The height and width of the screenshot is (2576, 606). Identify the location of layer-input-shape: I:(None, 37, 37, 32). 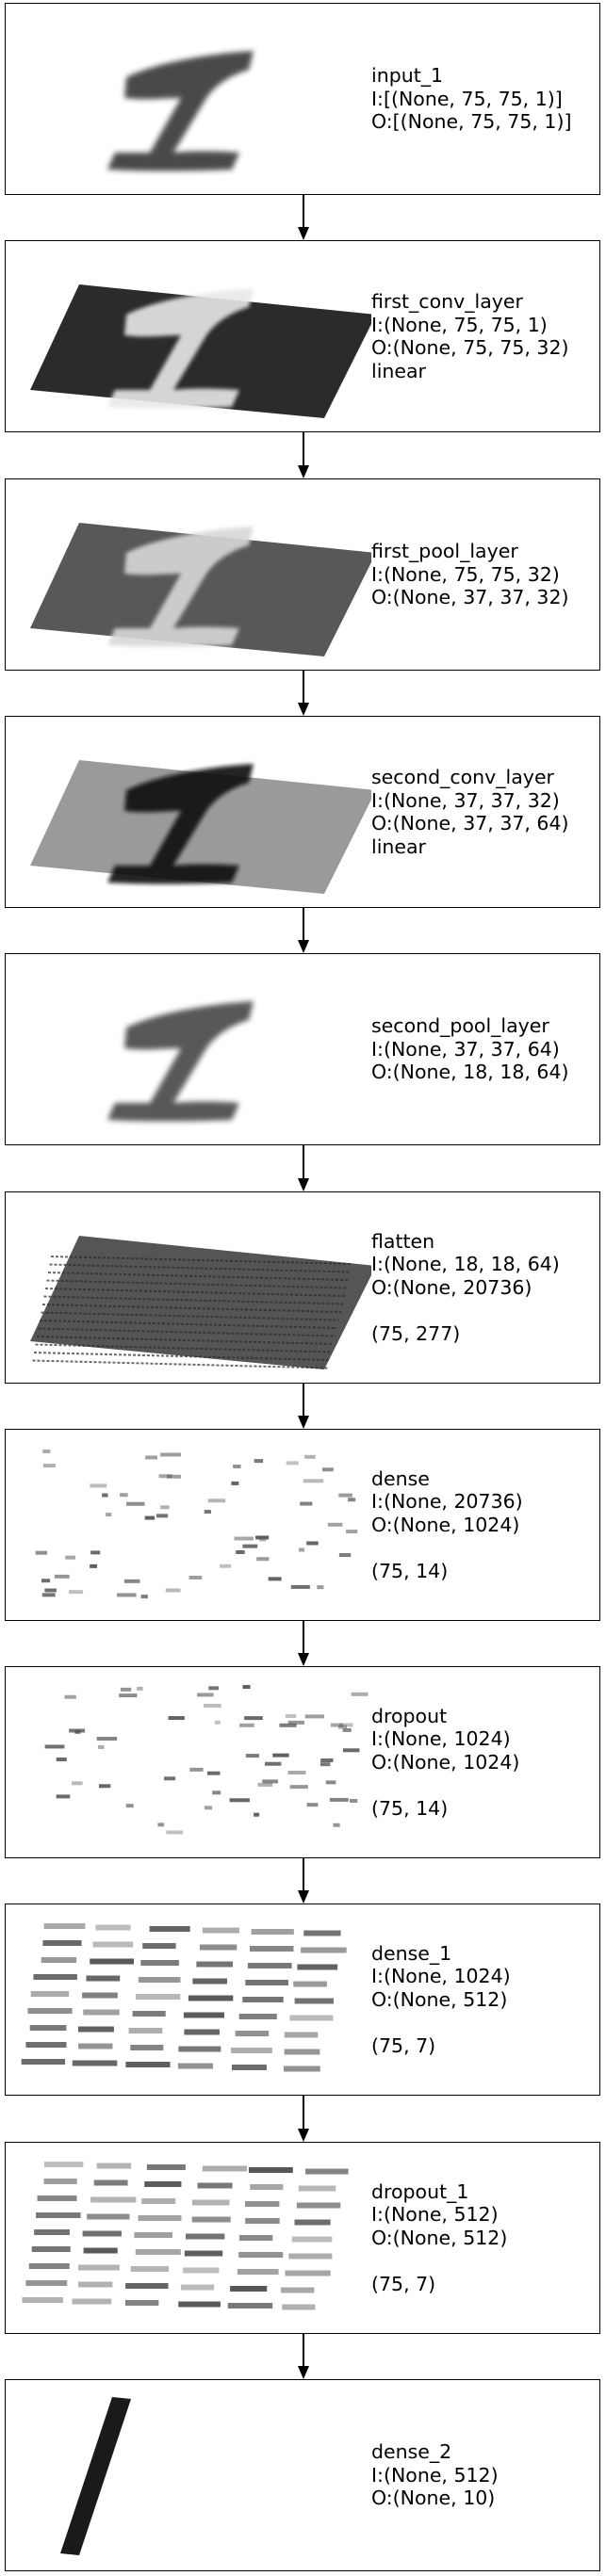
(465, 800).